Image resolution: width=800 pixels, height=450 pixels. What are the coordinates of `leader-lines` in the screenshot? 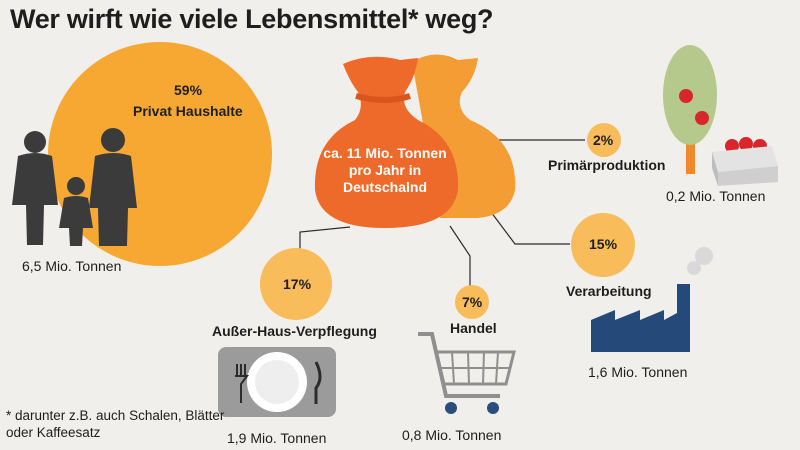 It's located at (442, 212).